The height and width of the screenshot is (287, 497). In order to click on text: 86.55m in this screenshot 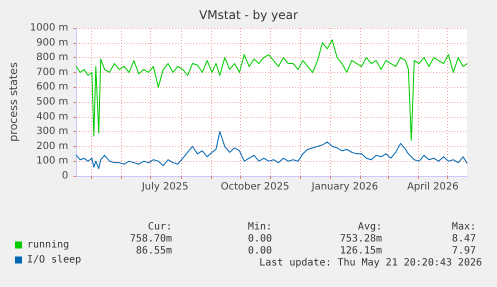, I will do `click(154, 251)`.